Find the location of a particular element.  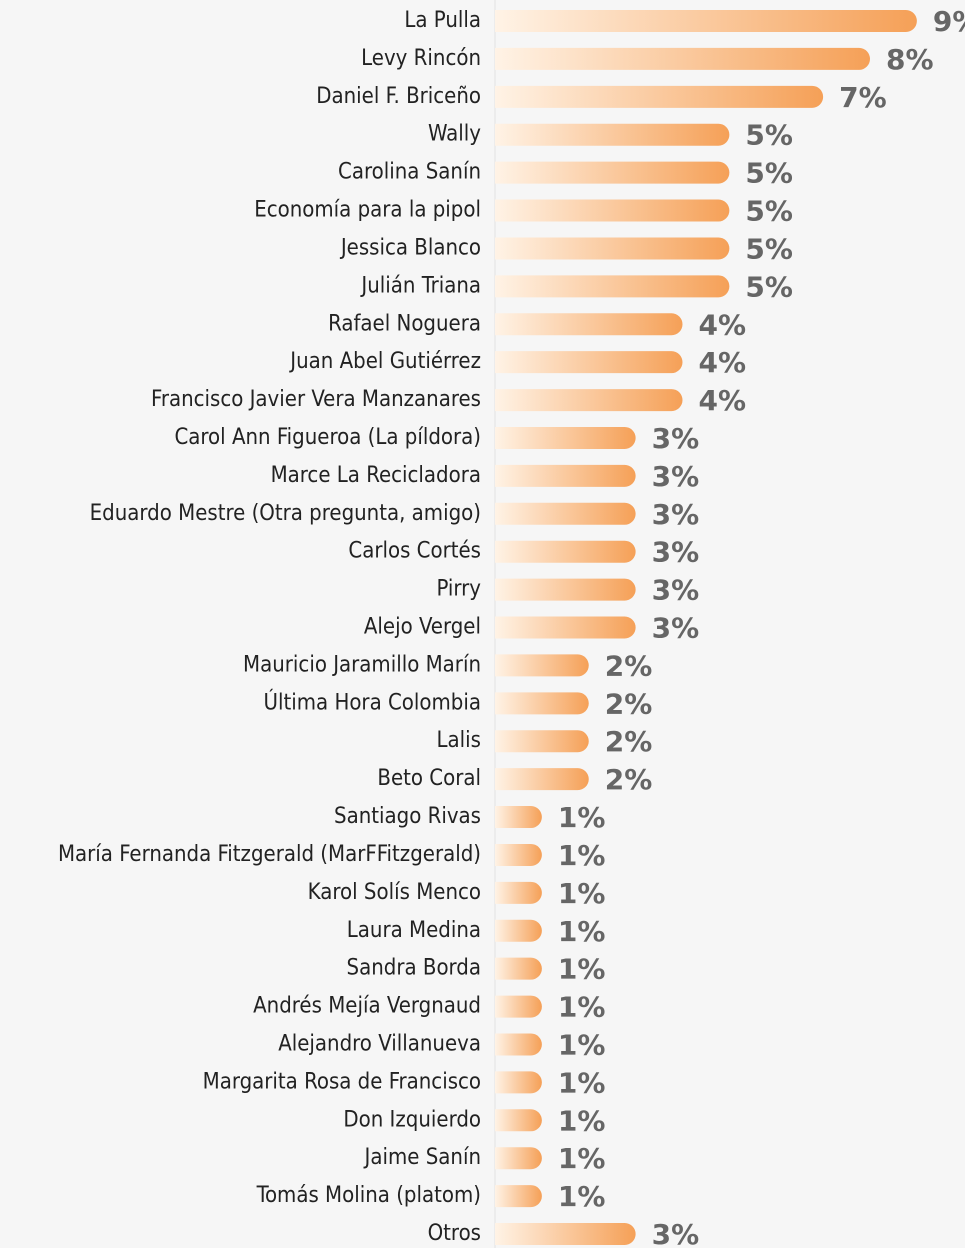

category-label: Mauricio Jaramillo Marín is located at coordinates (362, 664).